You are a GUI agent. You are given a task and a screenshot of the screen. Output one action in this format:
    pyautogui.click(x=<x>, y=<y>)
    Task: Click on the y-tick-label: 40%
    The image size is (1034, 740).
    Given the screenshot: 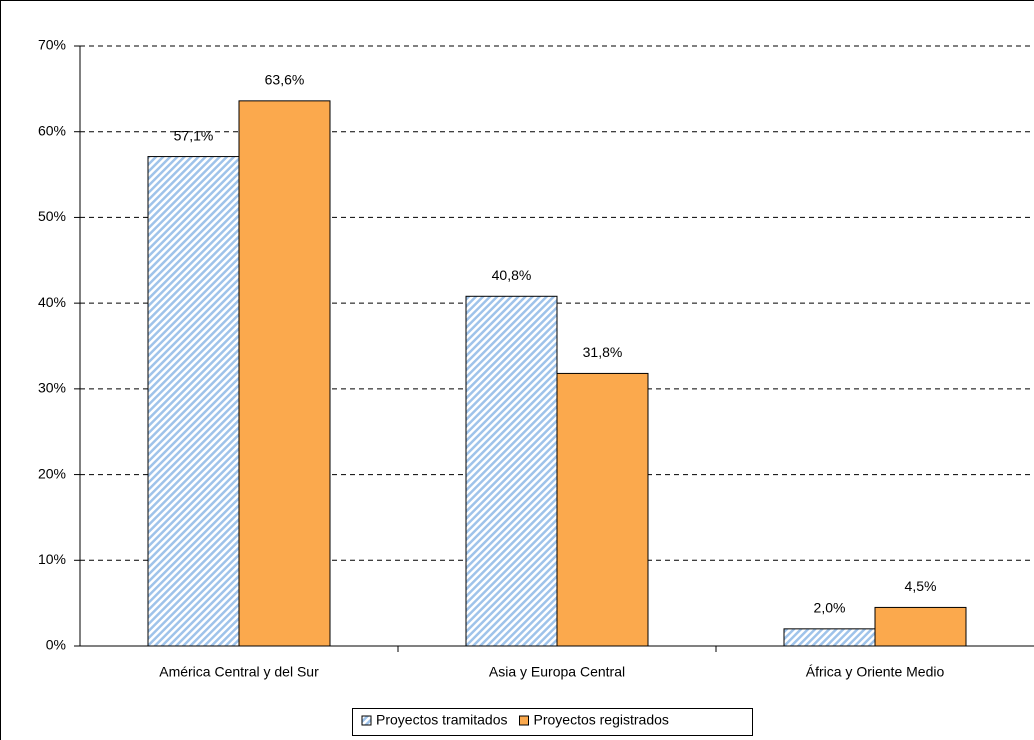 What is the action you would take?
    pyautogui.click(x=52, y=302)
    